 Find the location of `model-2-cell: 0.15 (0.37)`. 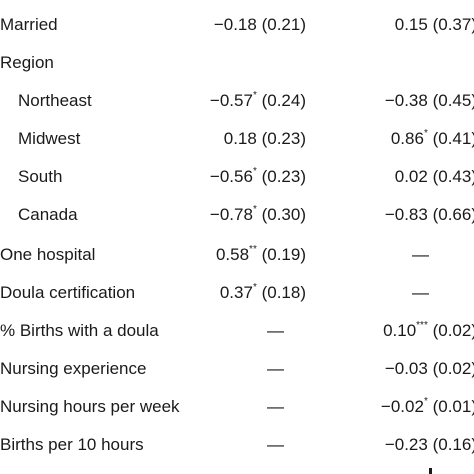

model-2-cell: 0.15 (0.37) is located at coordinates (434, 25).